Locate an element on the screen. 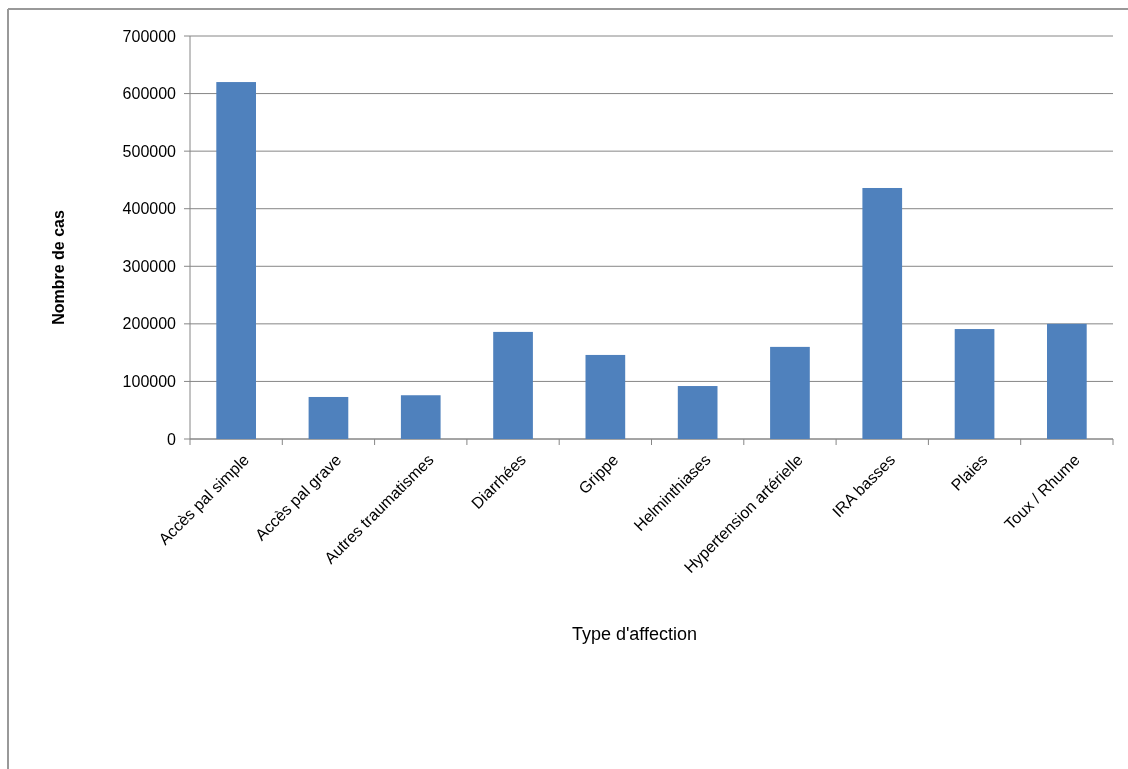 This screenshot has height=769, width=1128. y-tick-label: 600000 is located at coordinates (149, 94).